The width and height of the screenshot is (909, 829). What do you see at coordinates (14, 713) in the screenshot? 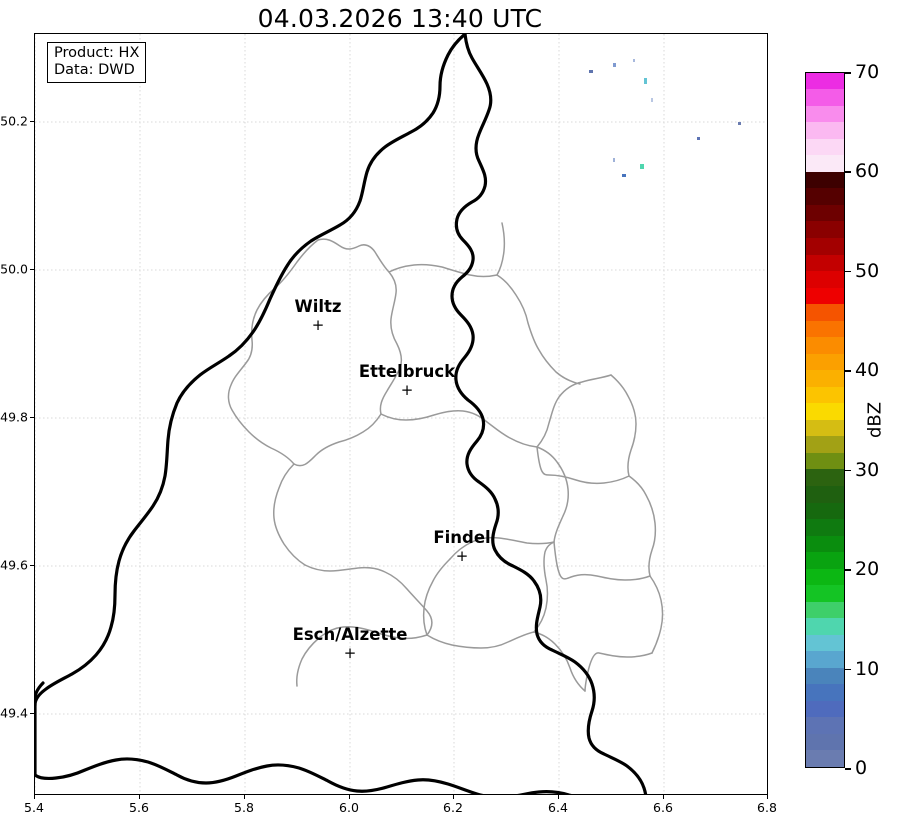
I see `y-tick-label: 49.4` at bounding box center [14, 713].